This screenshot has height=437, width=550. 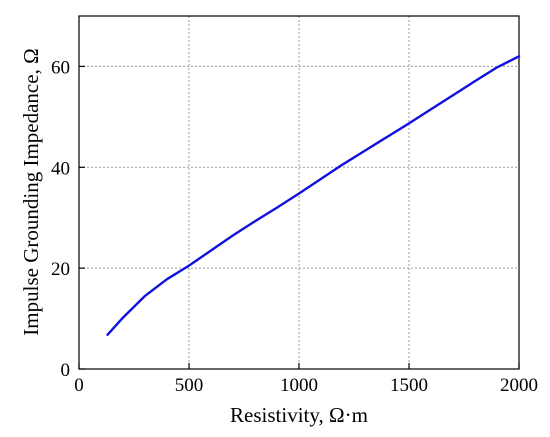 I want to click on x-tick-label: 2000, so click(x=519, y=385).